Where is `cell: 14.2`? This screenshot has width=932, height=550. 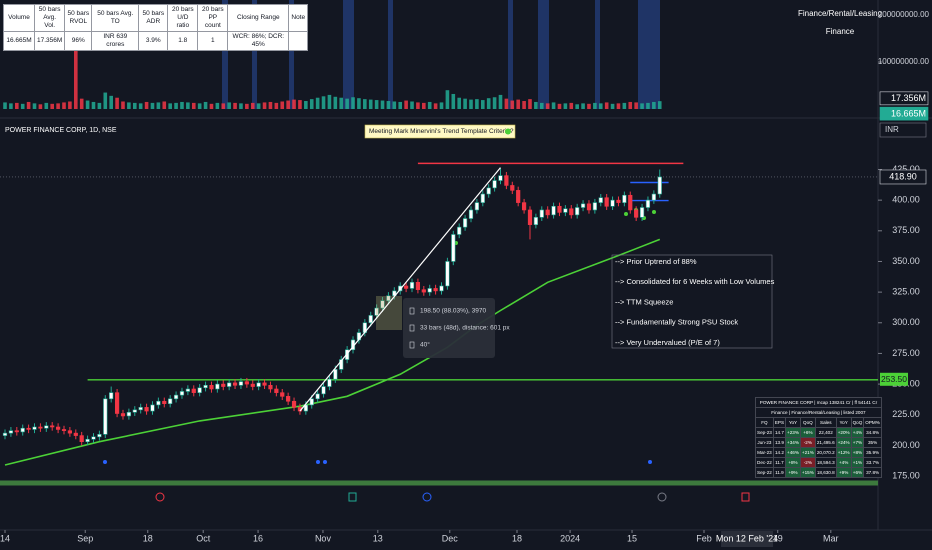
cell: 14.2 is located at coordinates (779, 452).